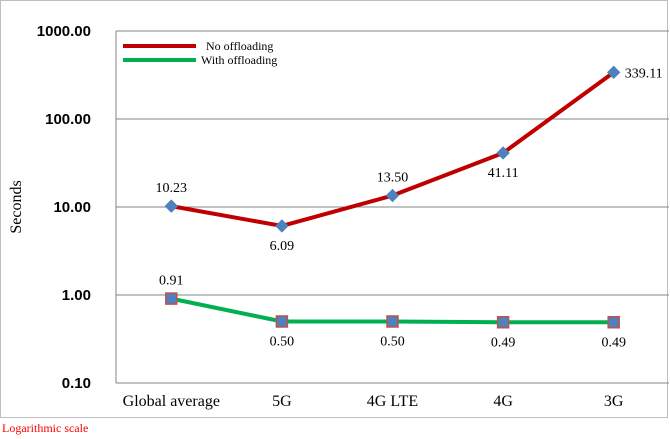 Image resolution: width=670 pixels, height=439 pixels. What do you see at coordinates (172, 188) in the screenshot?
I see `data-label: 10.23` at bounding box center [172, 188].